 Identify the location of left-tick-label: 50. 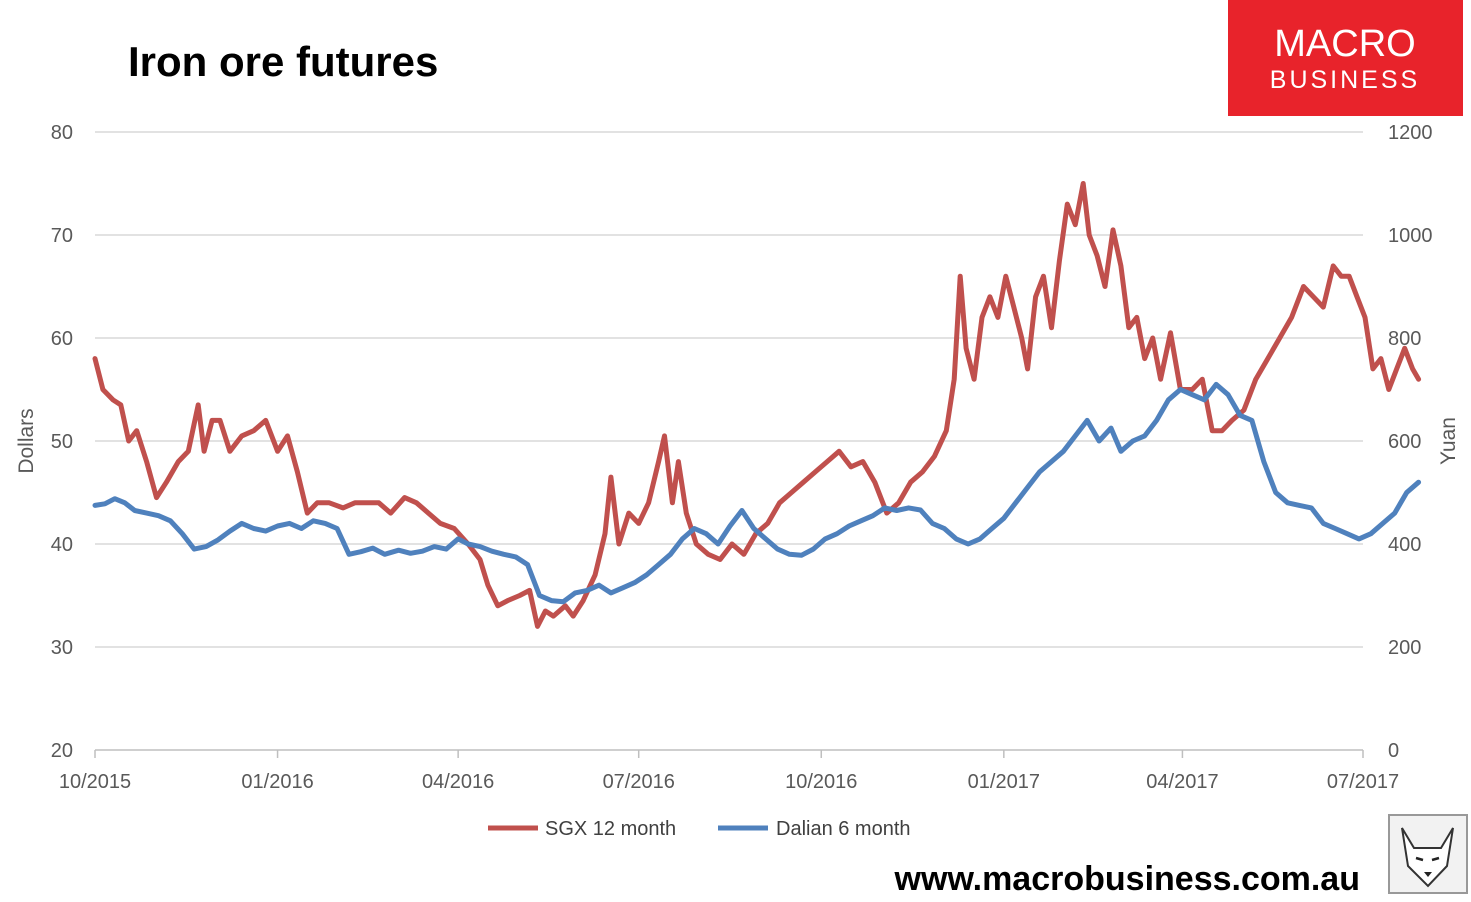
(62, 442).